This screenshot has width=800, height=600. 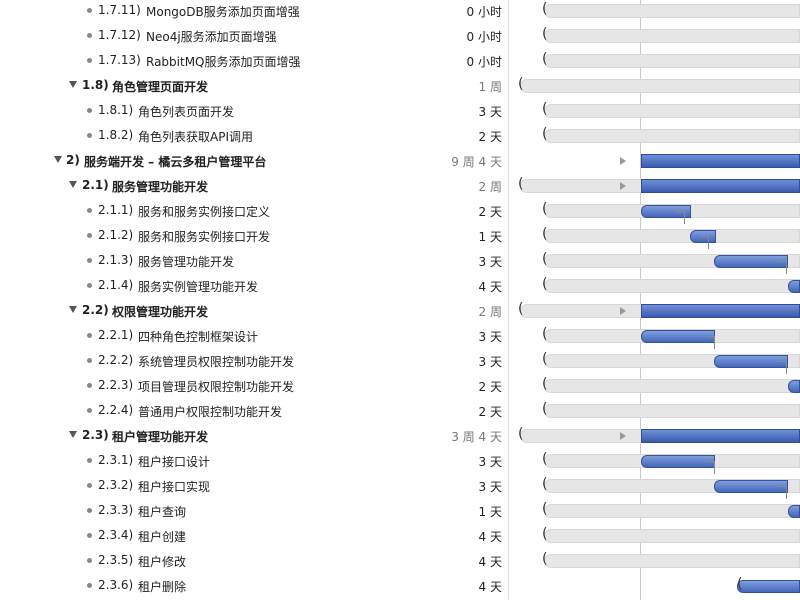 I want to click on outline-task-row: 2.3.5) 租户修改 4 天, so click(x=254, y=560).